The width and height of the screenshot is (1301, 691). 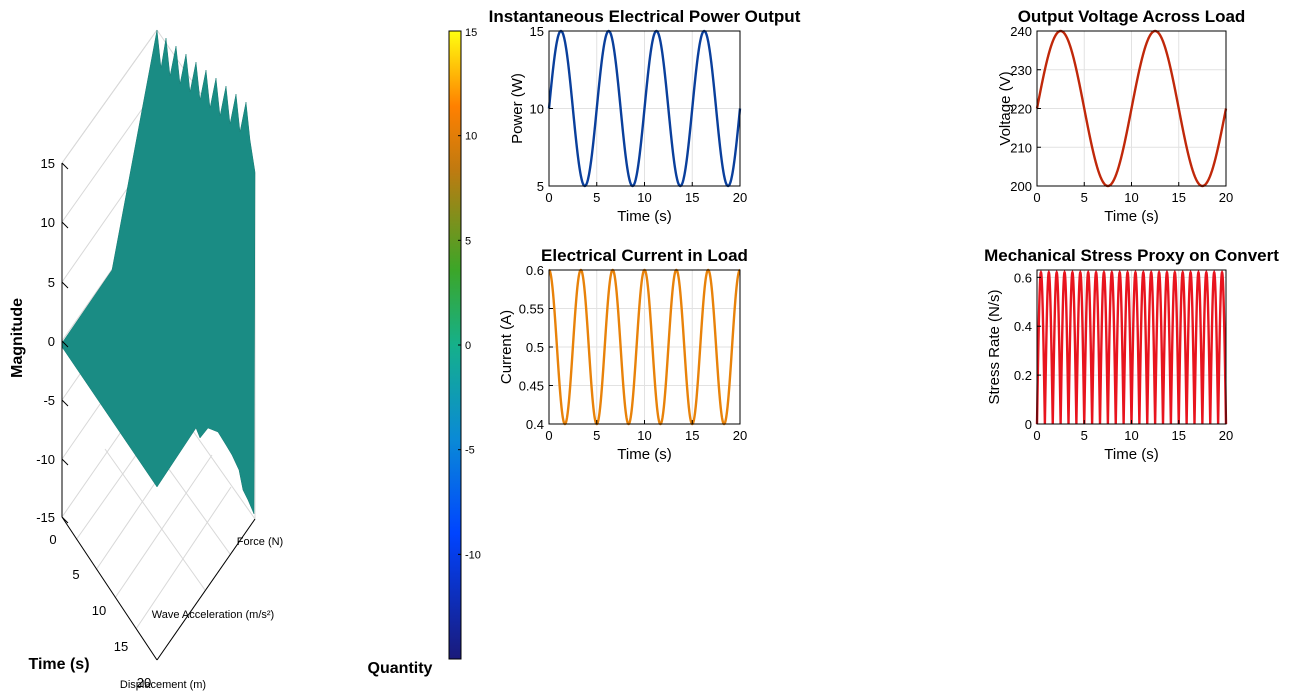 I want to click on y-axis-label: Current (A), so click(x=506, y=347).